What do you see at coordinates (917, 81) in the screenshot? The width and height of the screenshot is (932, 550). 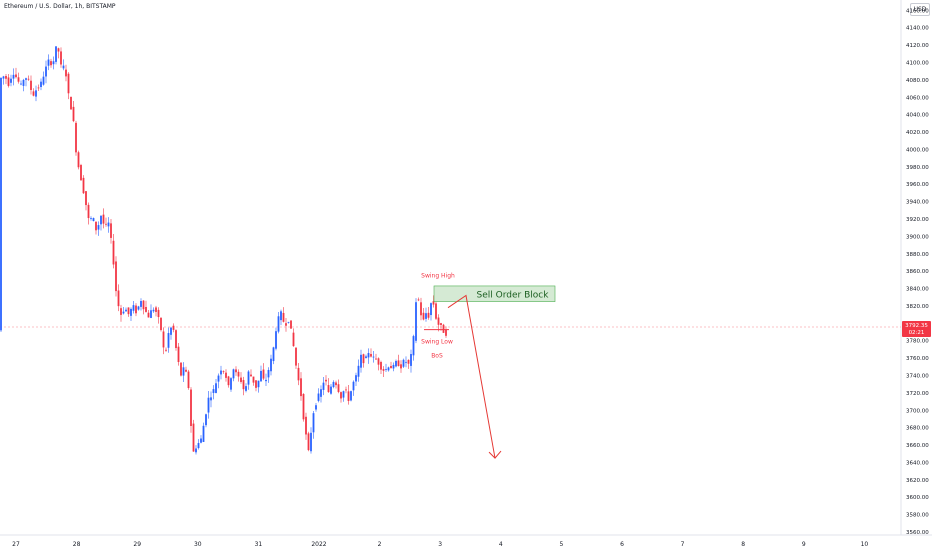 I see `y-tick-label: 4080.00` at bounding box center [917, 81].